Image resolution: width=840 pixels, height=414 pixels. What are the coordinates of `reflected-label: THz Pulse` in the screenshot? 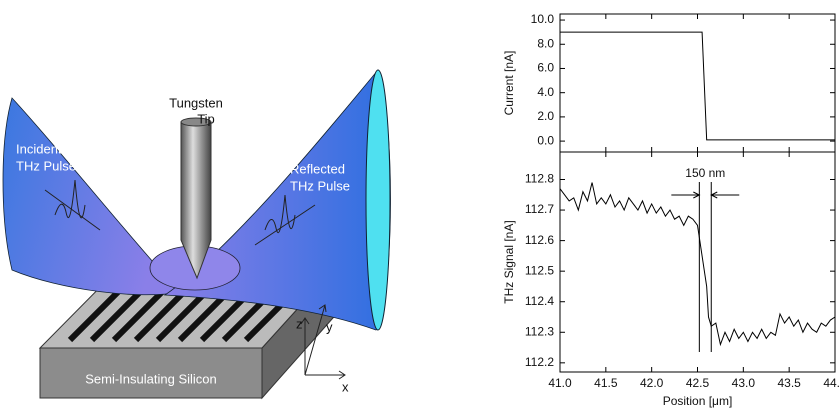 It's located at (320, 185).